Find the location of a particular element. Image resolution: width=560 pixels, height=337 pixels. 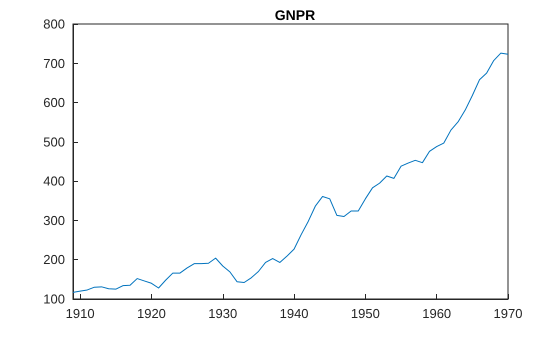

y-tick-label: 100 is located at coordinates (54, 299).